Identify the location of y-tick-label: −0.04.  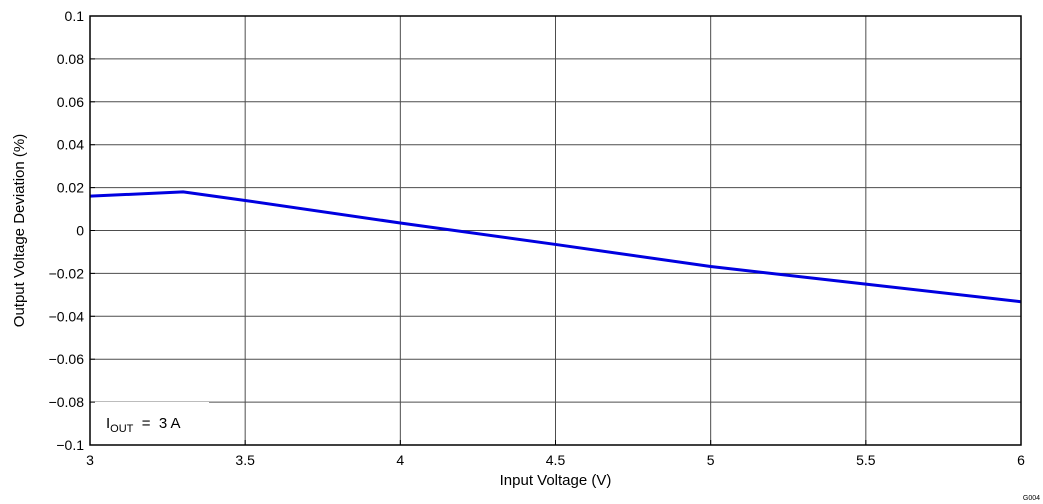
(67, 316).